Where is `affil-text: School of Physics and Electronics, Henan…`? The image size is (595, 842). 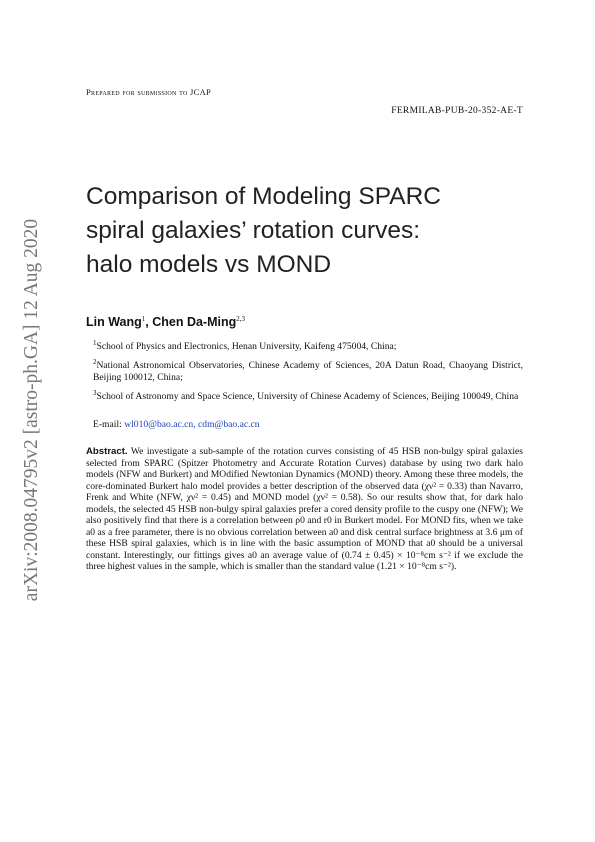
affil-text: School of Physics and Electronics, Henan… is located at coordinates (246, 347).